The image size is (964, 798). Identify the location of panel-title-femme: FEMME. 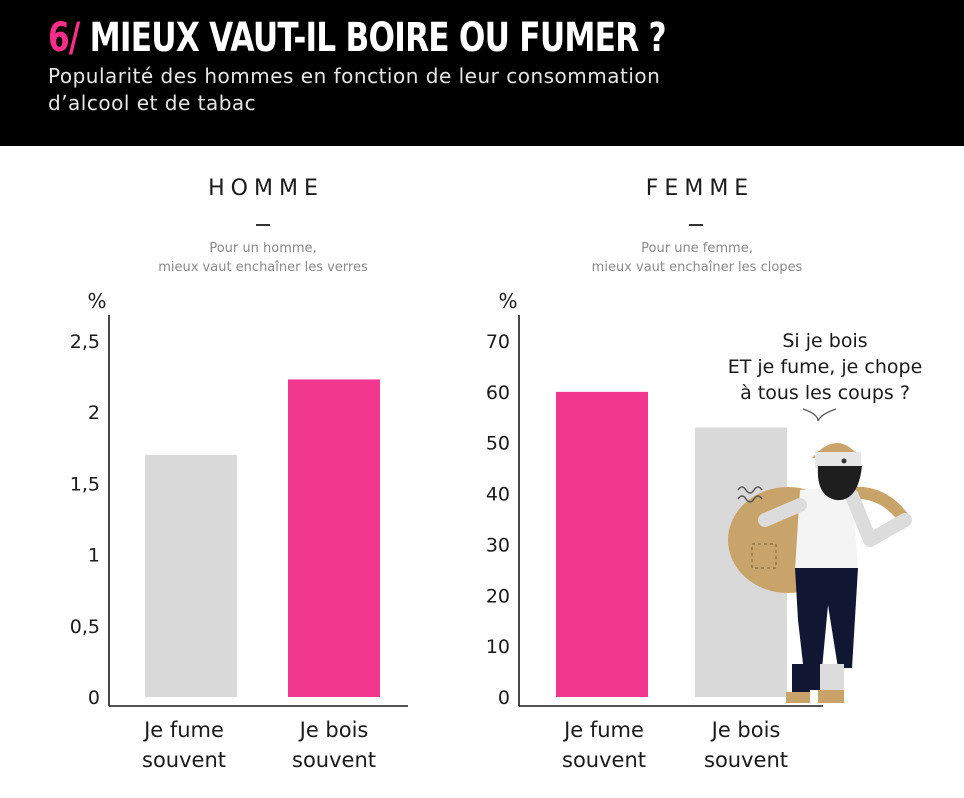
(700, 188).